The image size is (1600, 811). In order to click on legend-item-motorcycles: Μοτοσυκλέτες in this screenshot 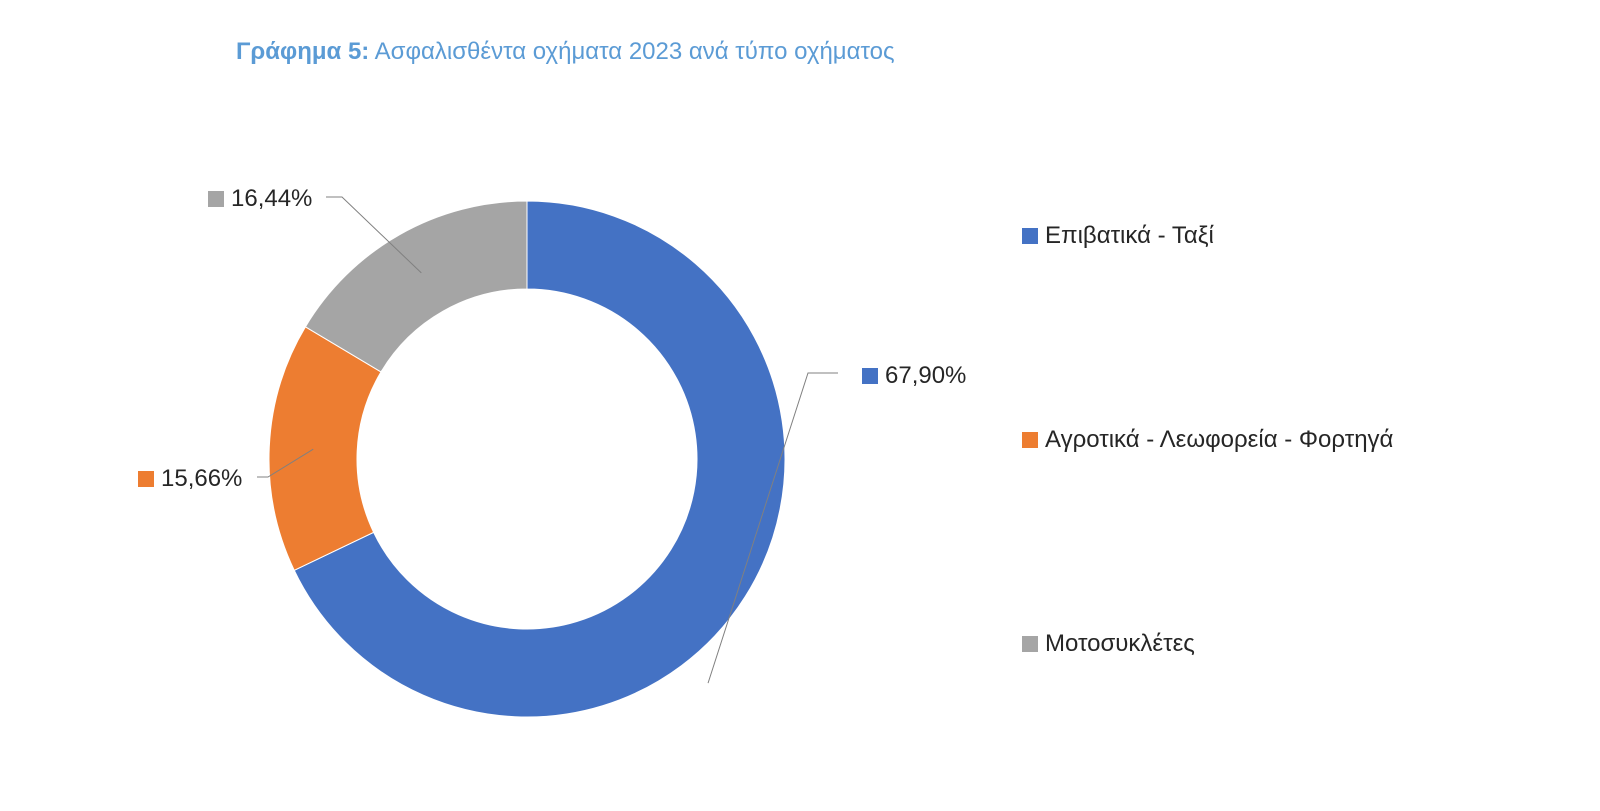, I will do `click(1108, 644)`.